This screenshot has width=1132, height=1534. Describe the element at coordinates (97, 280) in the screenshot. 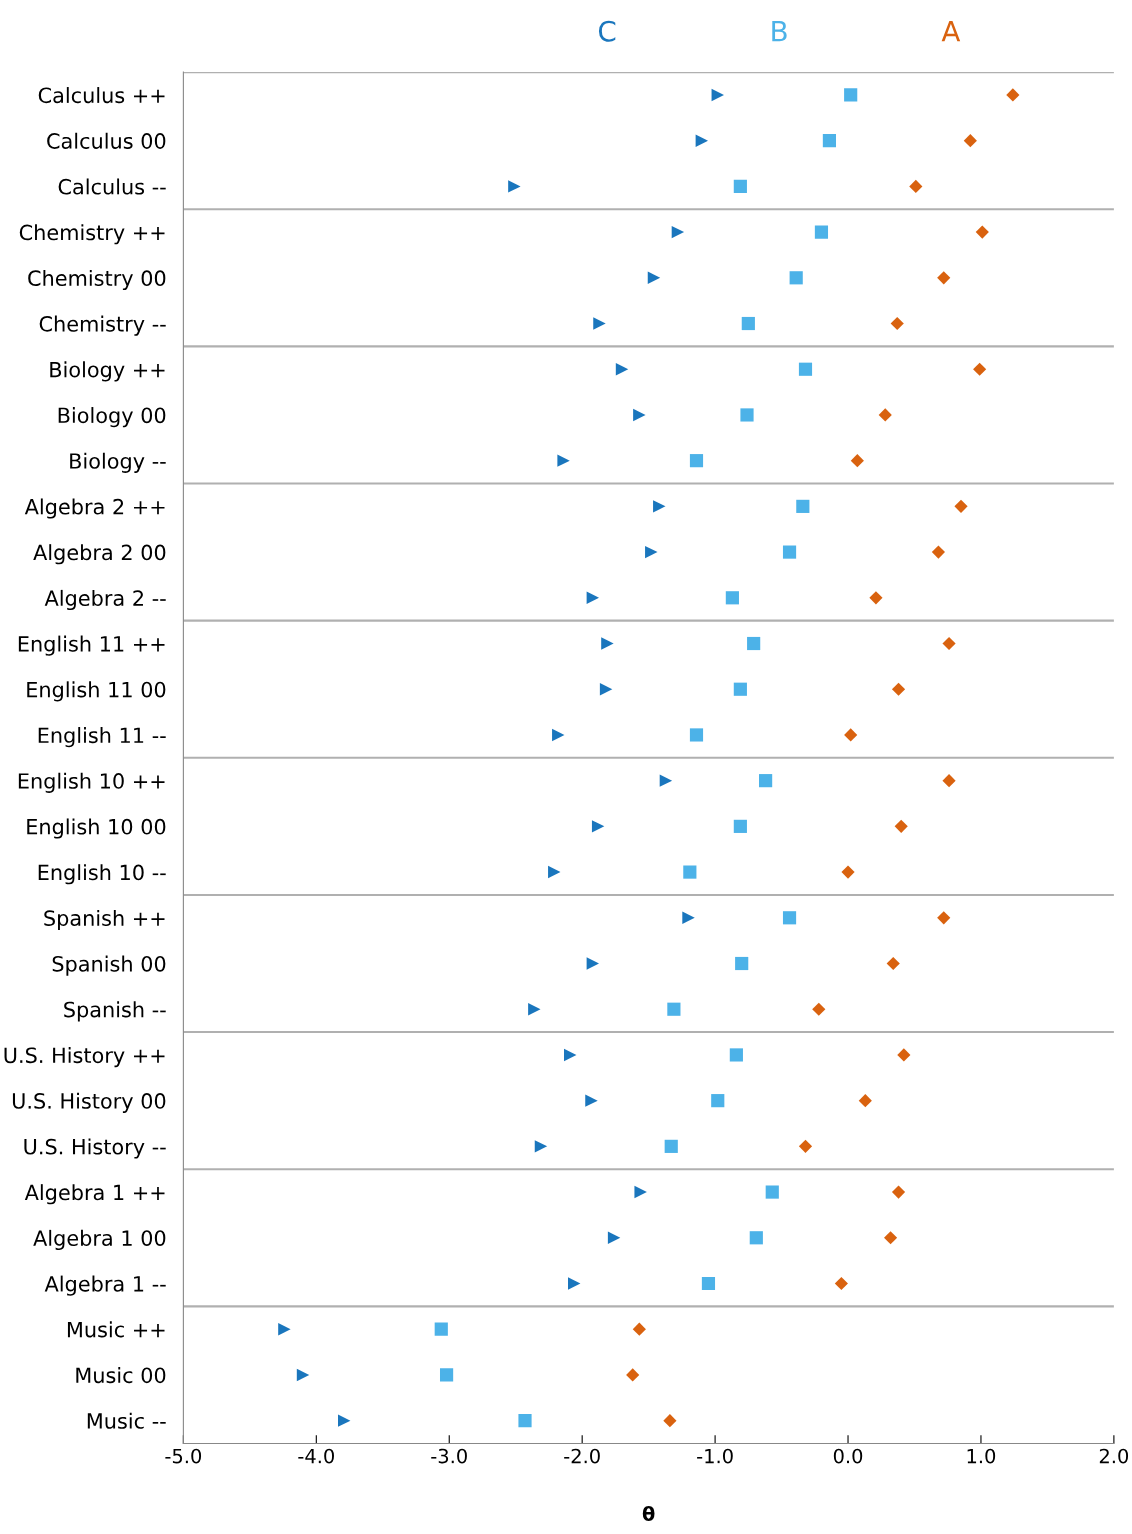

I see `y-tick-label: Chemistry 00` at that location.